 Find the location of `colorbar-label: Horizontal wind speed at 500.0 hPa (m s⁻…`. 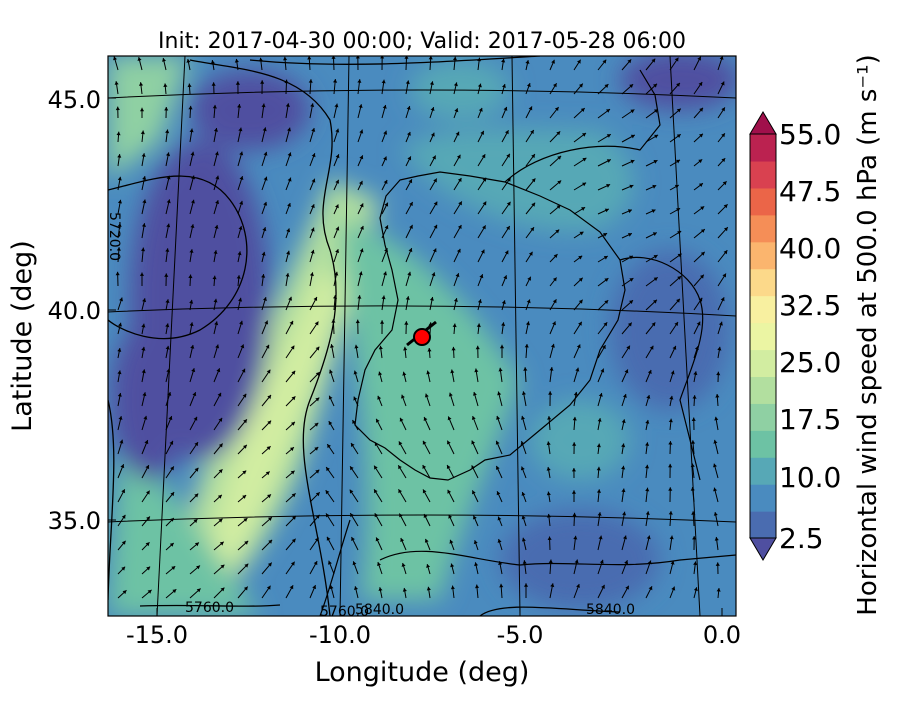

colorbar-label: Horizontal wind speed at 500.0 hPa (m s⁻… is located at coordinates (868, 334).